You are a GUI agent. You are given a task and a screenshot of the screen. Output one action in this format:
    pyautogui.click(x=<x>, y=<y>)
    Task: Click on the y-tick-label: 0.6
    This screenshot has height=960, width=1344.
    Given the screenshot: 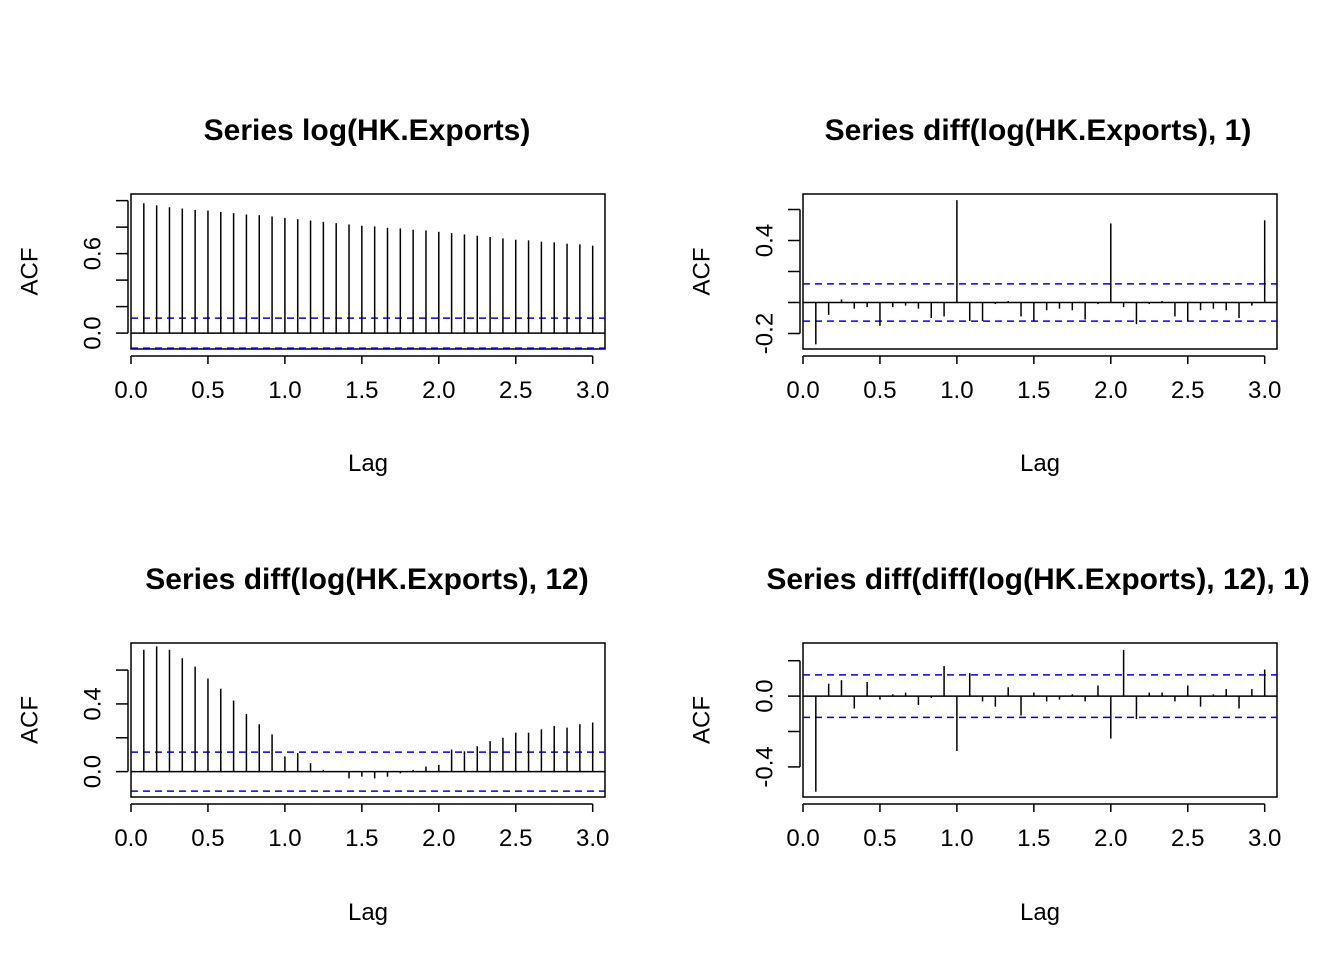 What is the action you would take?
    pyautogui.click(x=93, y=253)
    